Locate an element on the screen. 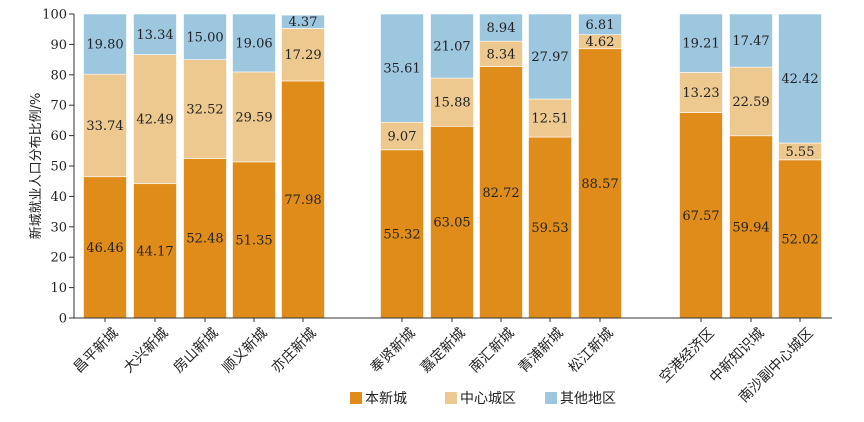  data-label: 27.97 is located at coordinates (549, 57).